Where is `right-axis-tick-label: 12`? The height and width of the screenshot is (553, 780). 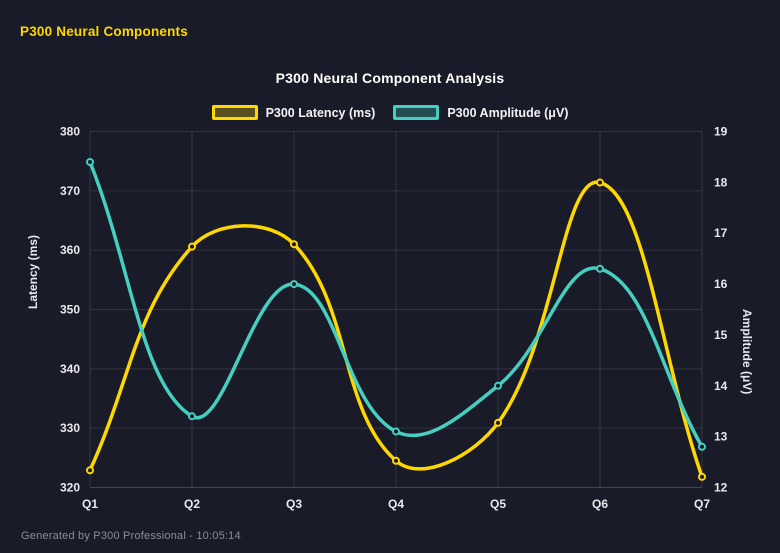 right-axis-tick-label: 12 is located at coordinates (721, 488).